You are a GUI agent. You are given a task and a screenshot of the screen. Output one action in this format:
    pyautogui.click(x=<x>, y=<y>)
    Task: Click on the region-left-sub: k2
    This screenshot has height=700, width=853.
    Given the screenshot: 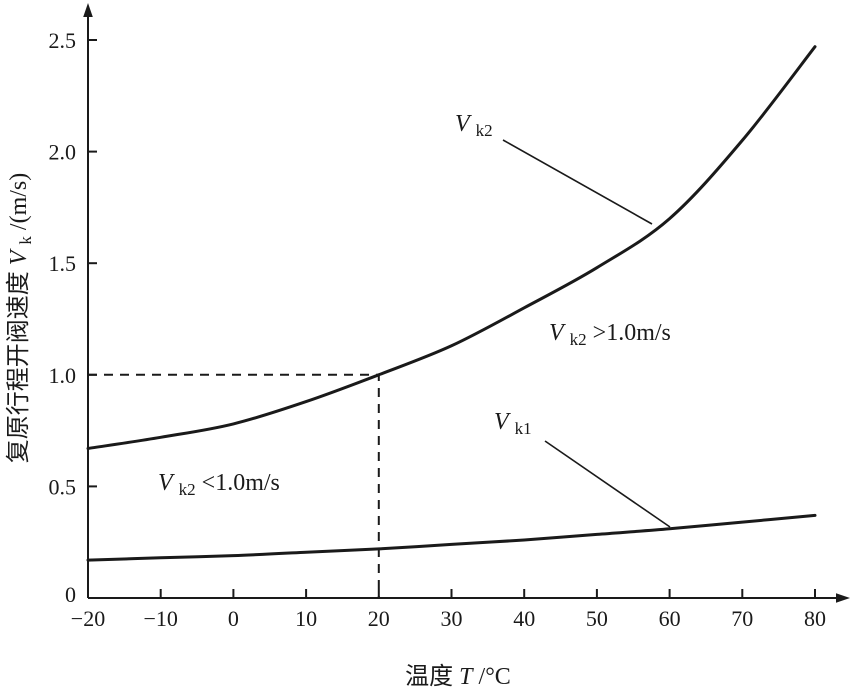 What is the action you would take?
    pyautogui.click(x=187, y=489)
    